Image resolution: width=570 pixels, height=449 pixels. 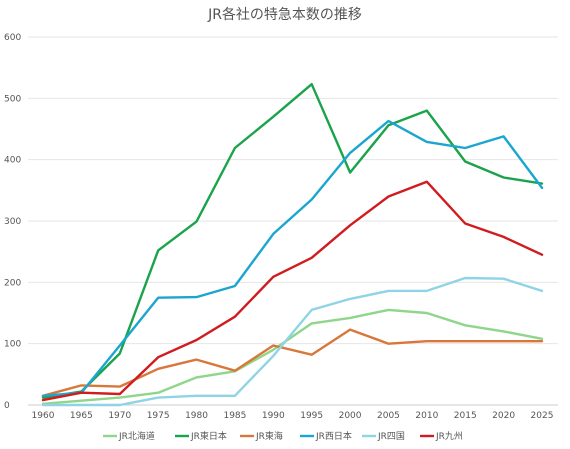 What do you see at coordinates (12, 345) in the screenshot?
I see `y-tick-label: 100` at bounding box center [12, 345].